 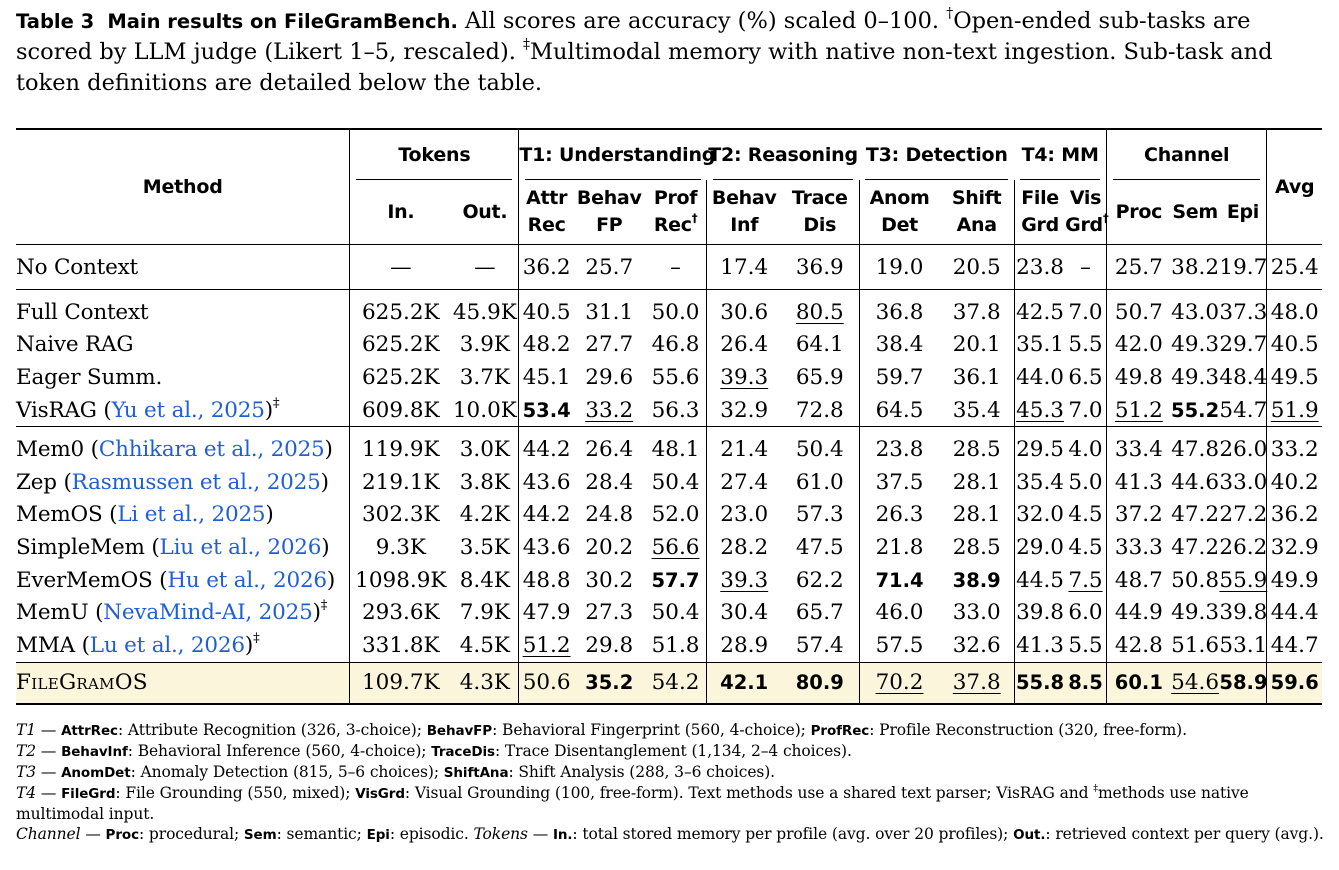 What do you see at coordinates (546, 683) in the screenshot?
I see `table-cell: 50.6` at bounding box center [546, 683].